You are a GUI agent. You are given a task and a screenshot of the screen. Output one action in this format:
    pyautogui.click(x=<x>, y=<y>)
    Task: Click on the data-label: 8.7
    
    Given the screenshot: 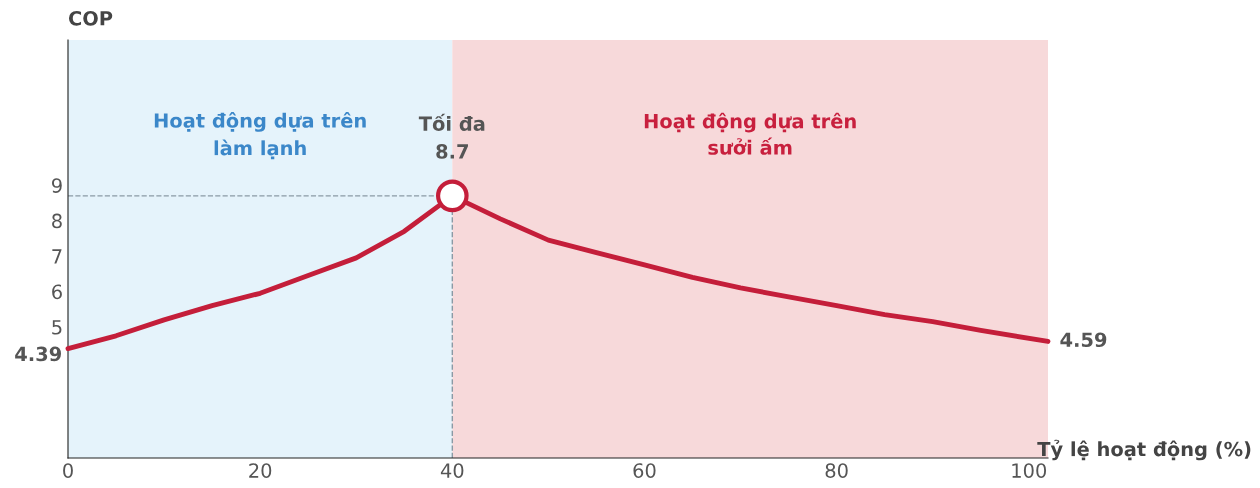 What is the action you would take?
    pyautogui.click(x=452, y=151)
    